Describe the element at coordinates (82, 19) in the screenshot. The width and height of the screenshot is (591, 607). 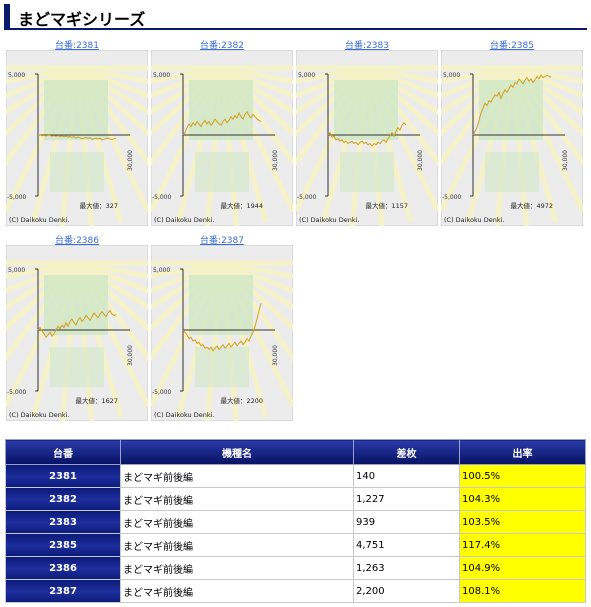
I see `section-title: まどマギシリーズ` at that location.